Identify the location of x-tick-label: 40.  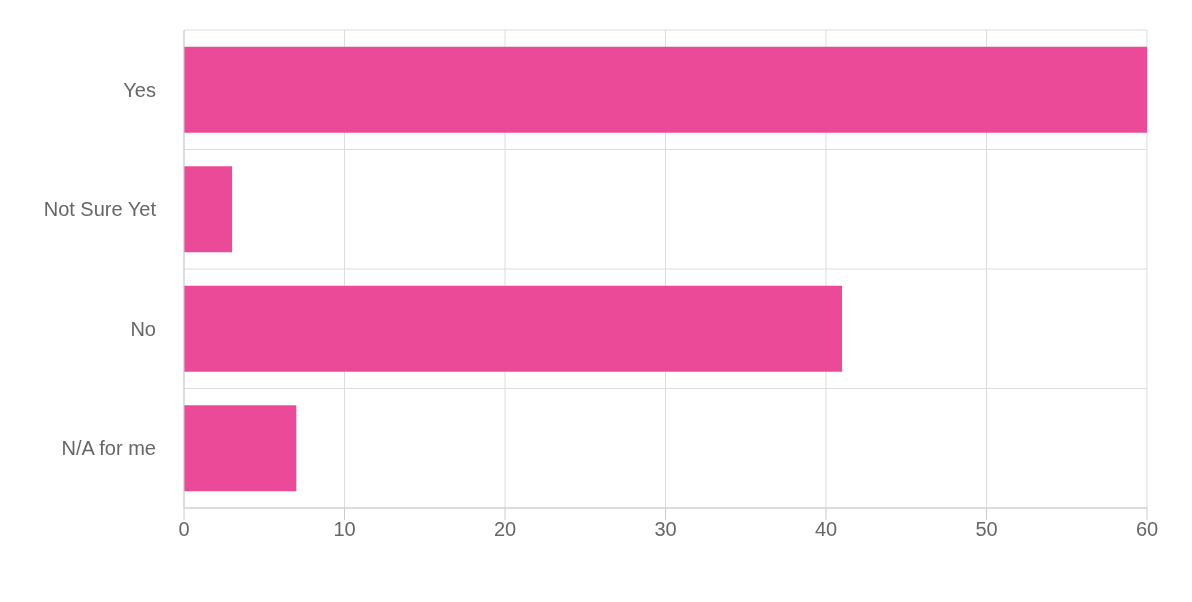
(826, 529).